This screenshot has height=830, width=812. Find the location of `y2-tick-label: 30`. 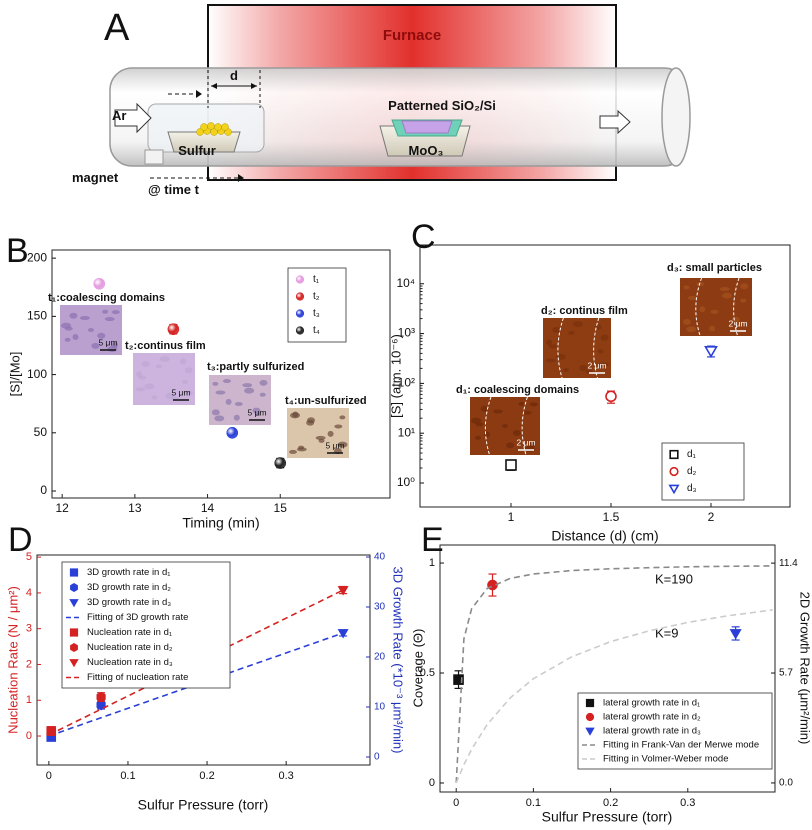

y2-tick-label: 30 is located at coordinates (380, 607).